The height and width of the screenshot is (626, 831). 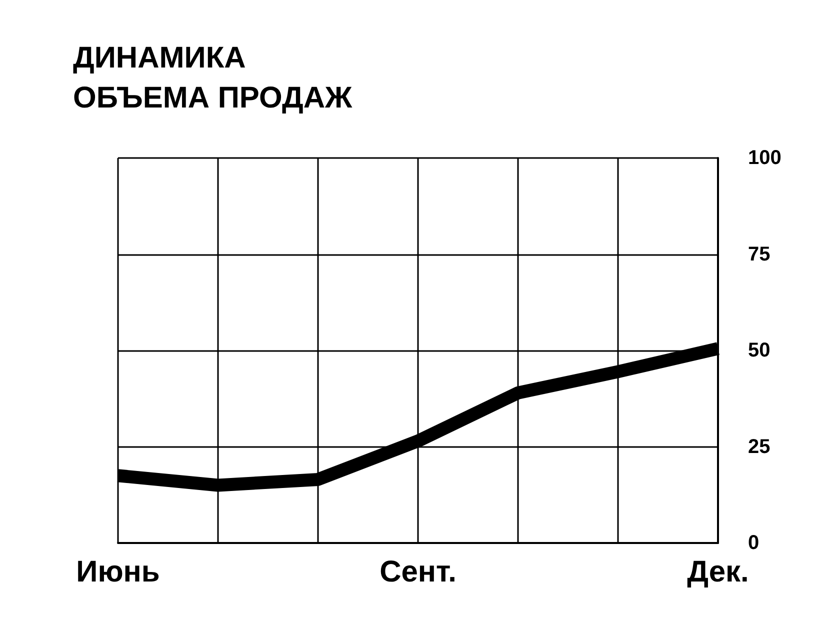 What do you see at coordinates (118, 572) in the screenshot?
I see `x-tick-label: Июнь` at bounding box center [118, 572].